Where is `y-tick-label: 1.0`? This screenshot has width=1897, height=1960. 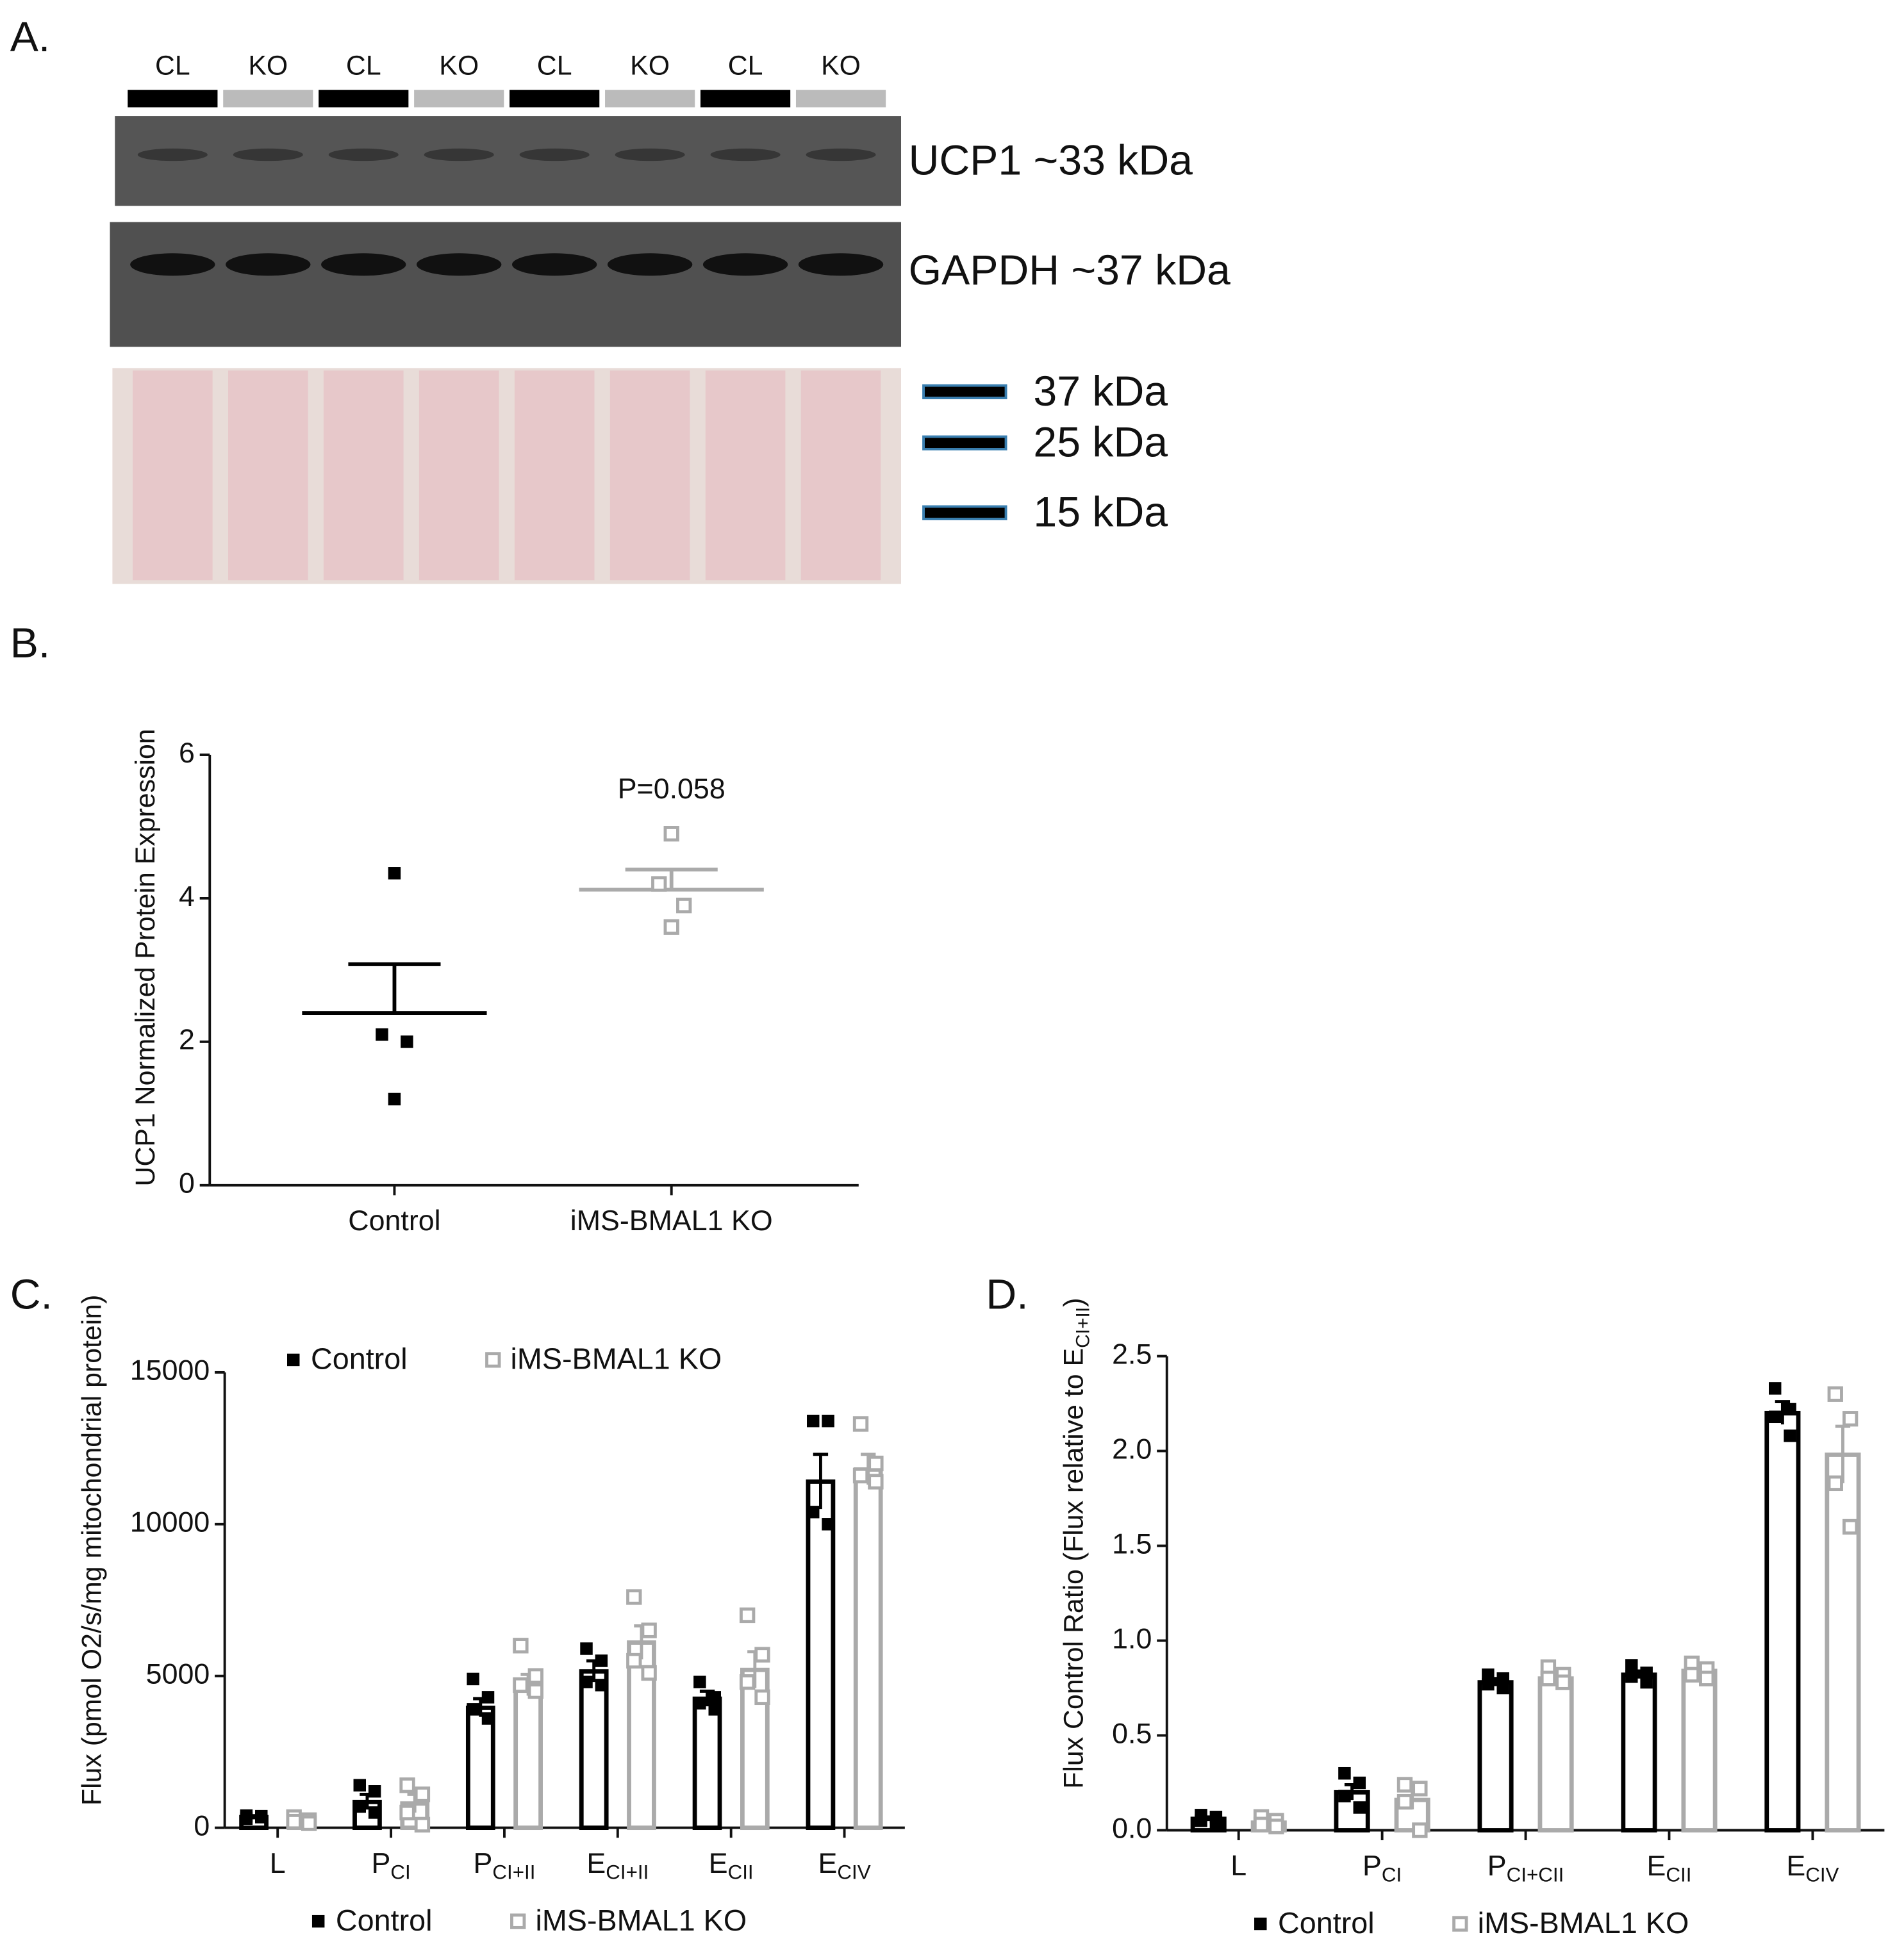
y-tick-label: 1.0 is located at coordinates (1132, 1638).